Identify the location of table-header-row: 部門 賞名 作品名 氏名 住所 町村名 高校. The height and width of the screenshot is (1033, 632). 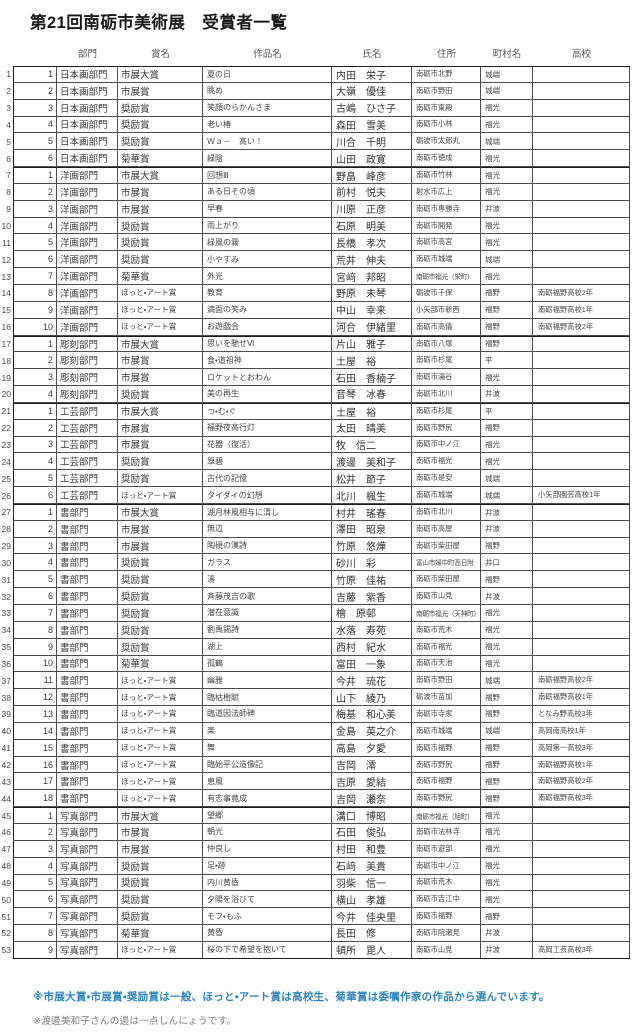
(316, 52).